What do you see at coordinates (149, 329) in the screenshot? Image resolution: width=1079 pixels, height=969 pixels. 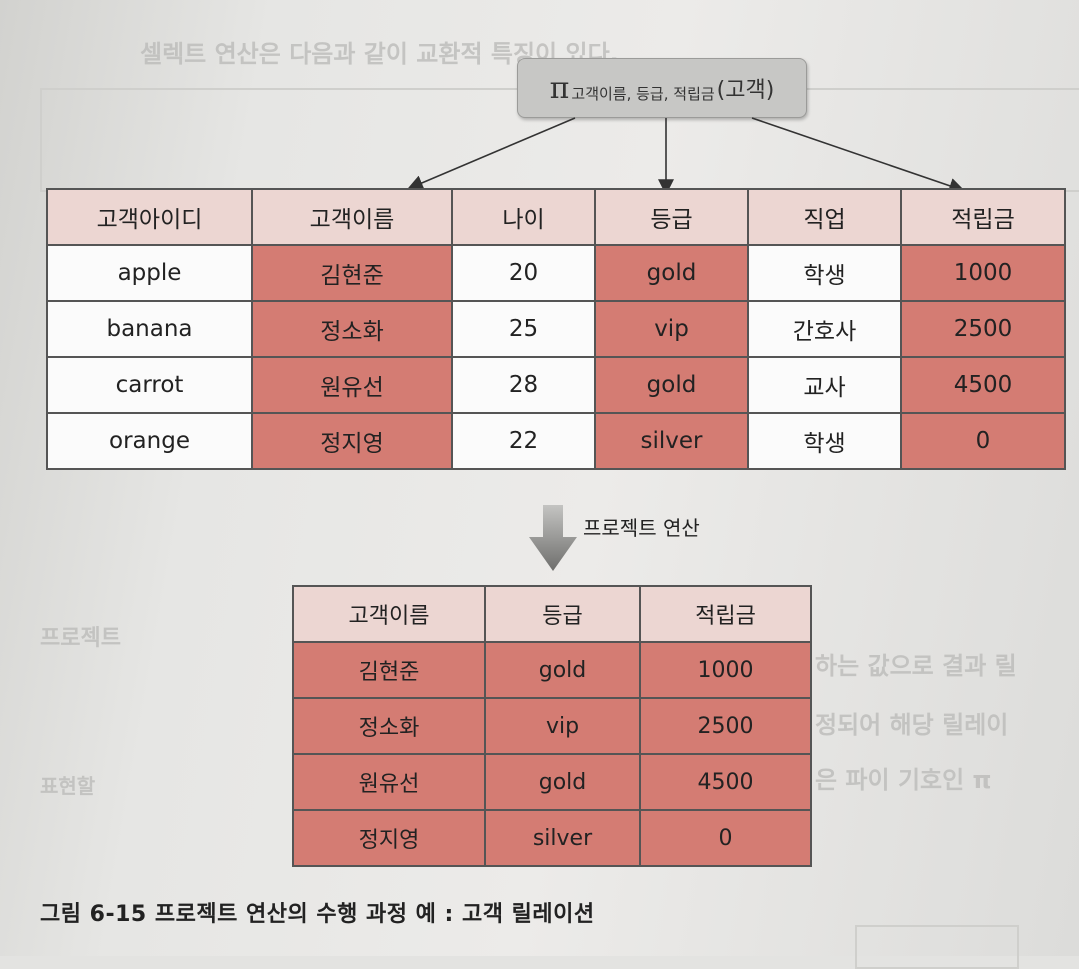 I see `table-cell: banana` at bounding box center [149, 329].